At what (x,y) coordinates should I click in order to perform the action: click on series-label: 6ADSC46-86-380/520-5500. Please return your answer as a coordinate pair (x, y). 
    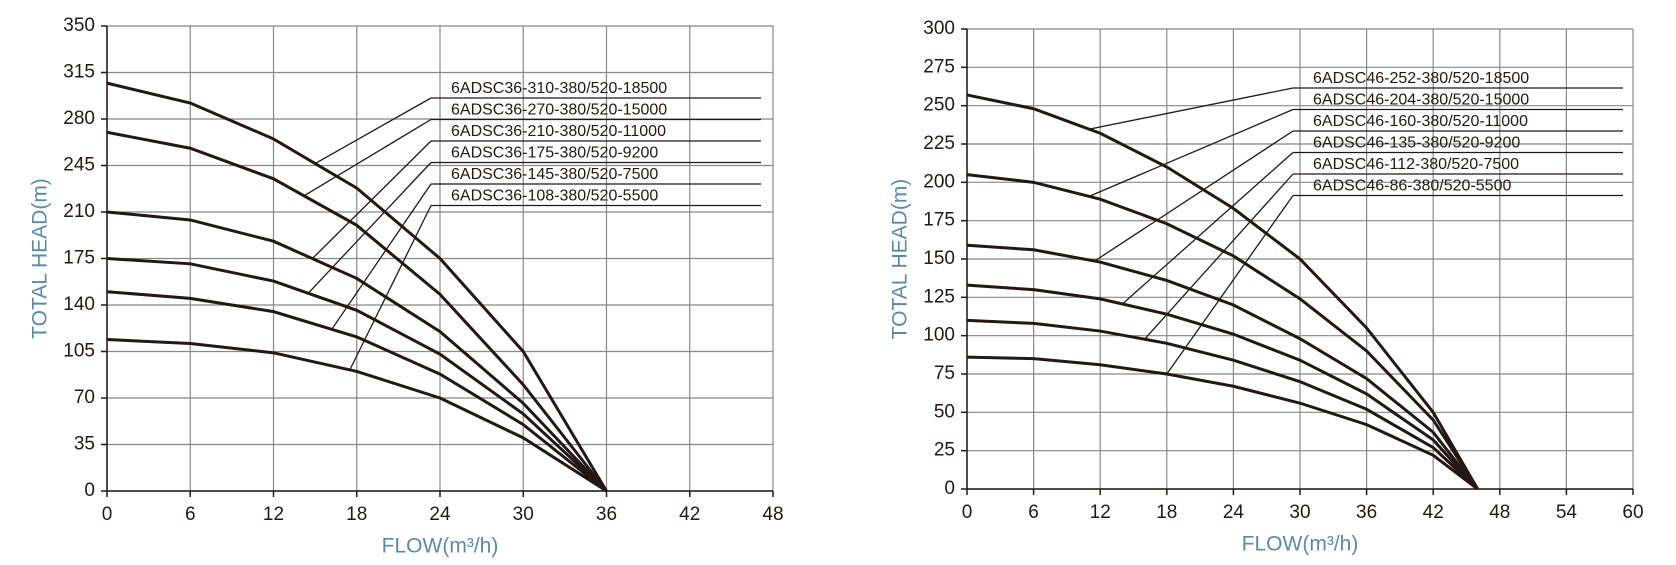
    Looking at the image, I should click on (1412, 186).